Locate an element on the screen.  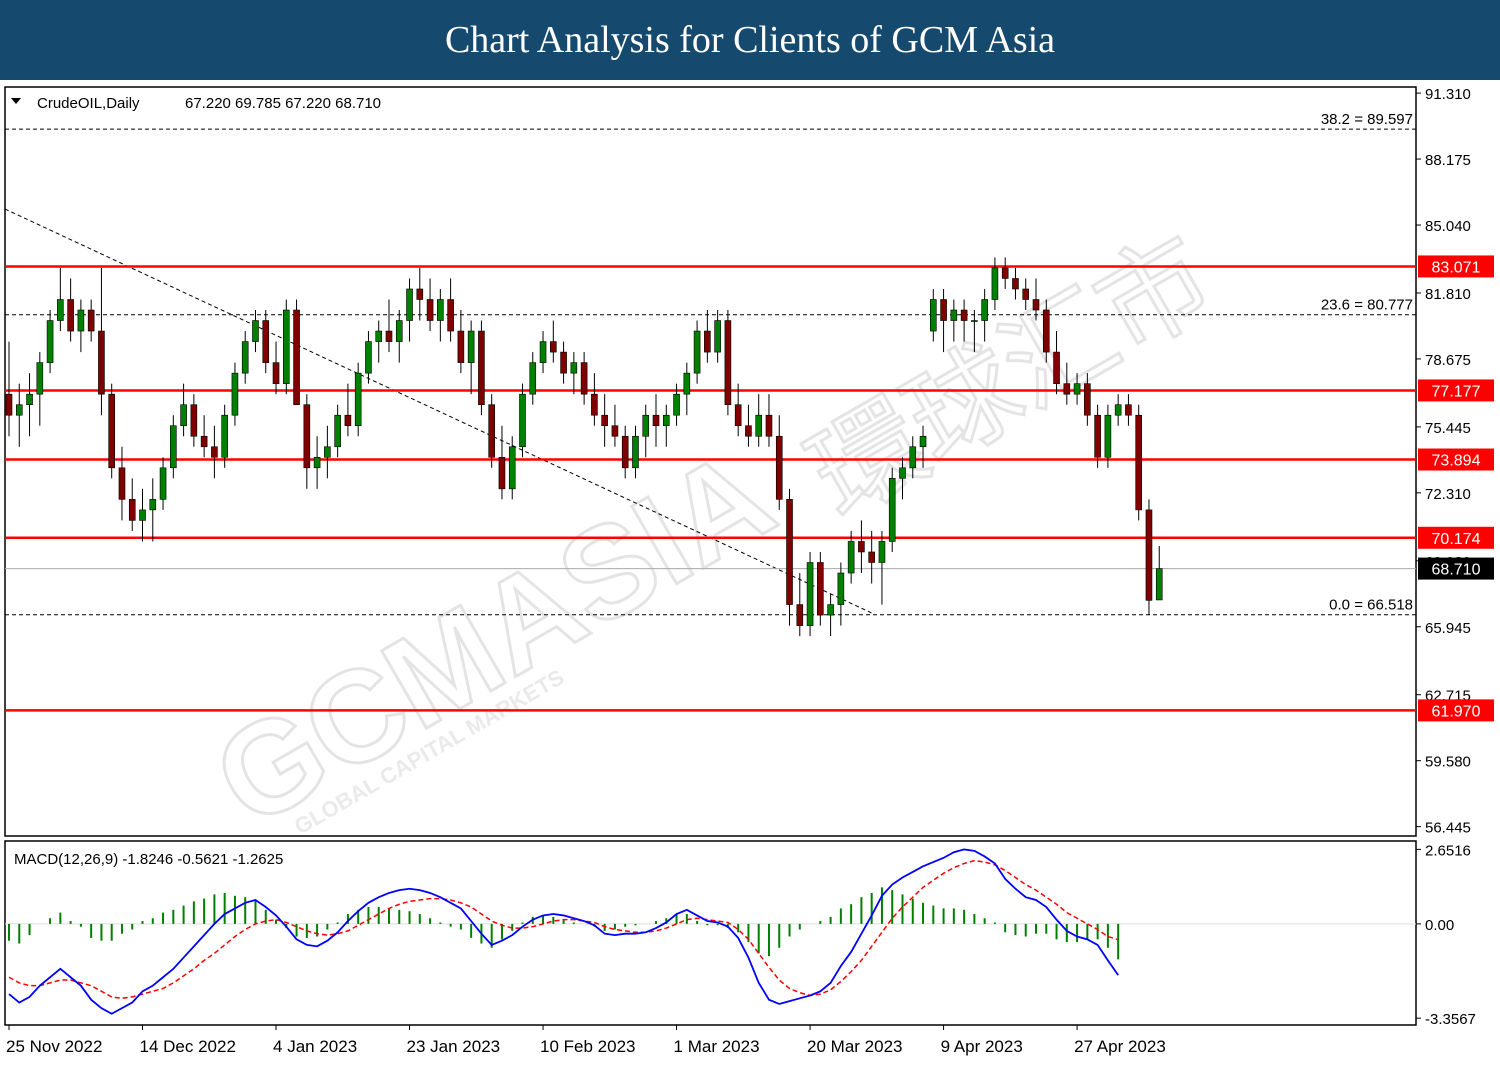
macd-line is located at coordinates (563, 931).